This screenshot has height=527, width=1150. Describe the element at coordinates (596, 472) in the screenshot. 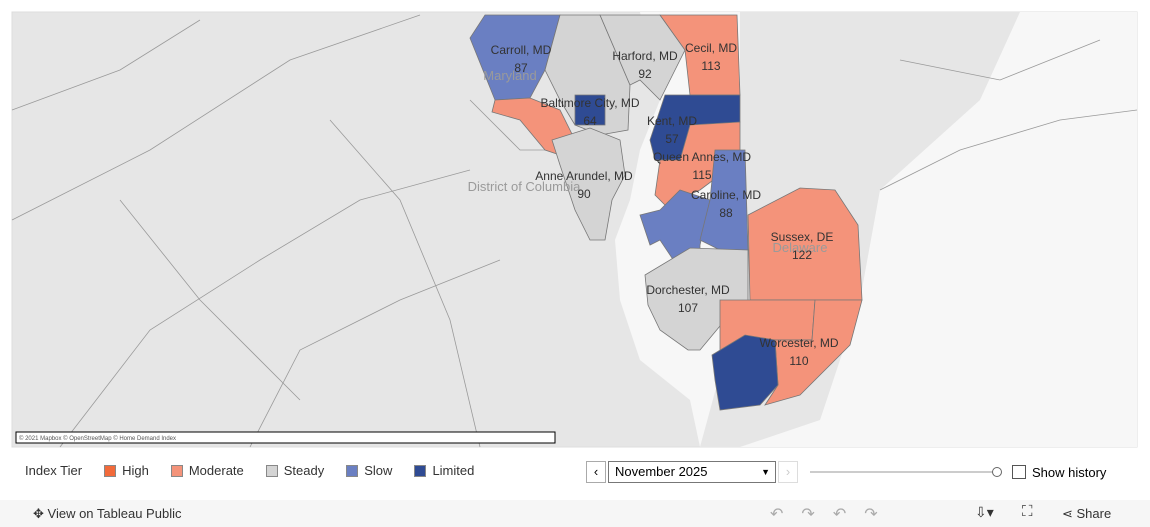

I see `prev-button: ‹` at that location.